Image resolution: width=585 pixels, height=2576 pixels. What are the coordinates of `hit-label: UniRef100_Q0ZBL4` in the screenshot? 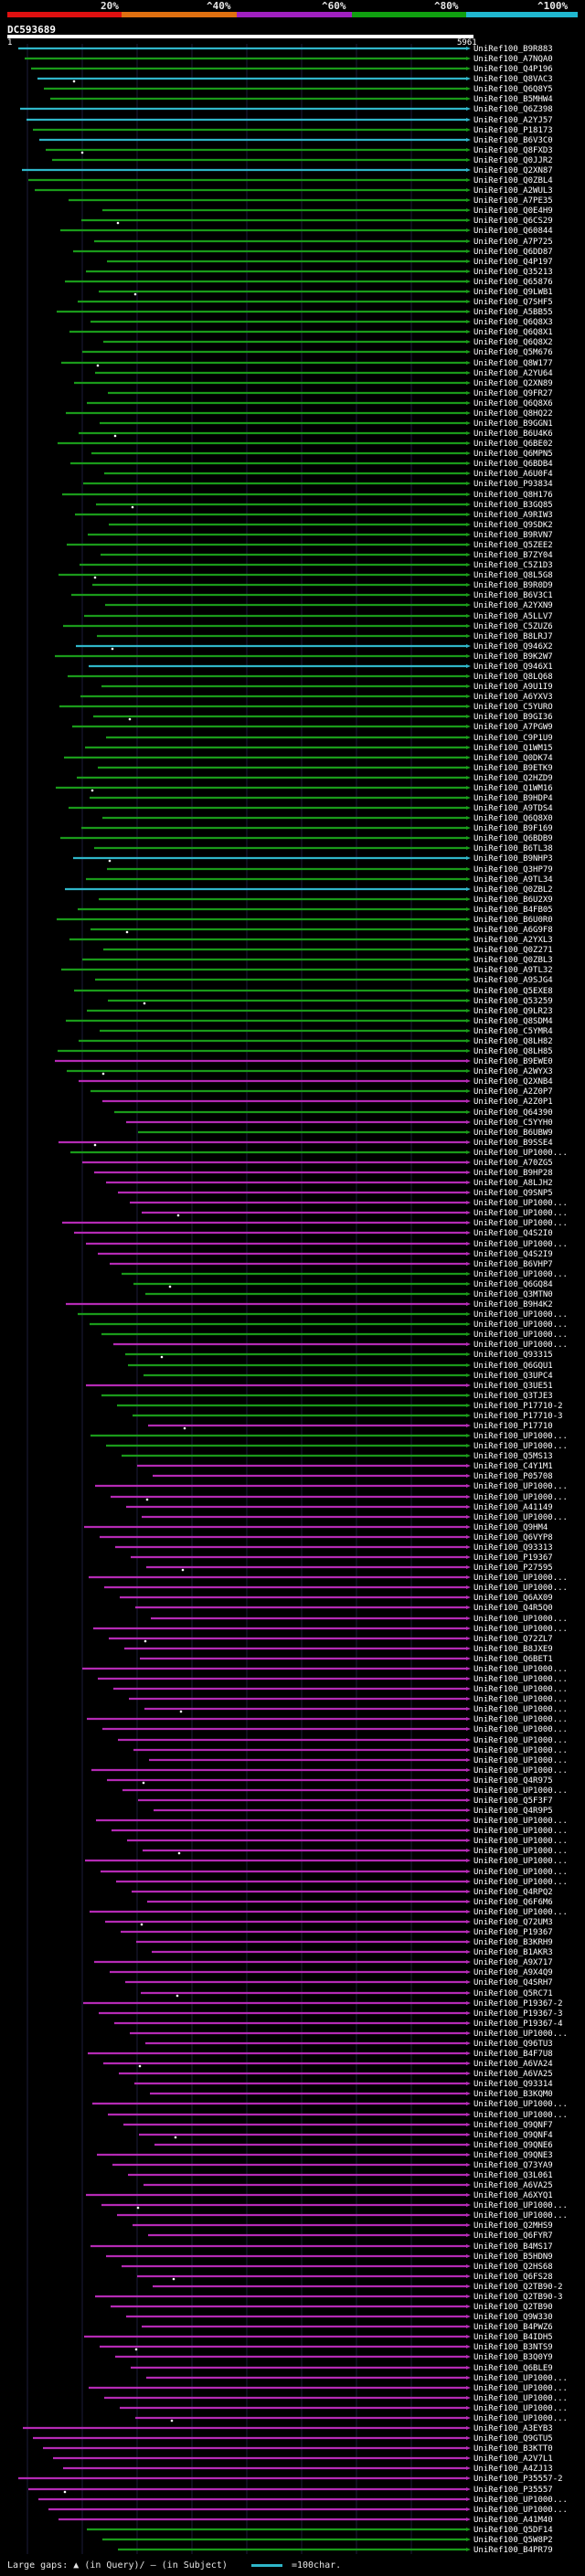 It's located at (513, 181).